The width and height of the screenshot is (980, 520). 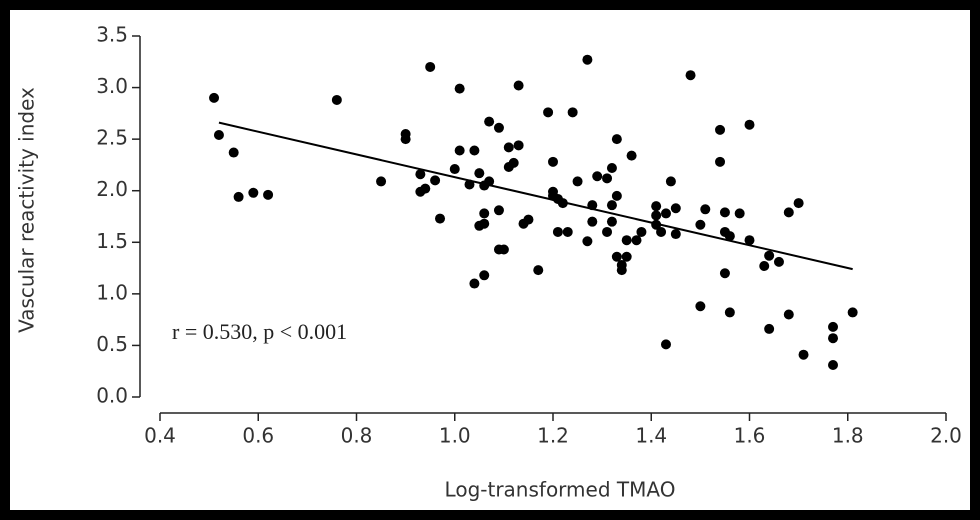 I want to click on x-tick-label: 0.8, so click(x=357, y=436).